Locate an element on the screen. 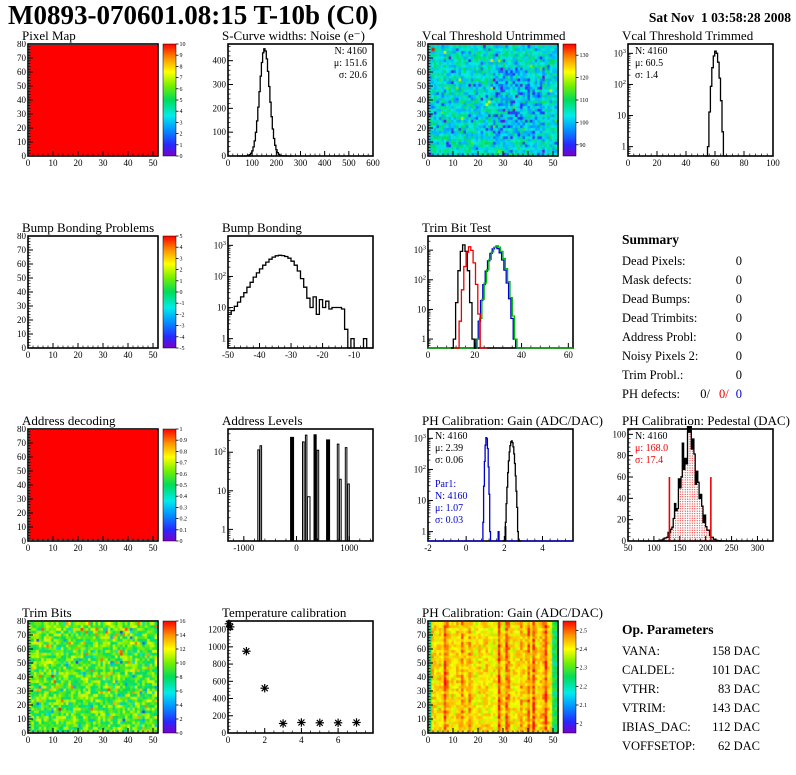 Image resolution: width=796 pixels, height=775 pixels. svg-text: 4 is located at coordinates (301, 740).